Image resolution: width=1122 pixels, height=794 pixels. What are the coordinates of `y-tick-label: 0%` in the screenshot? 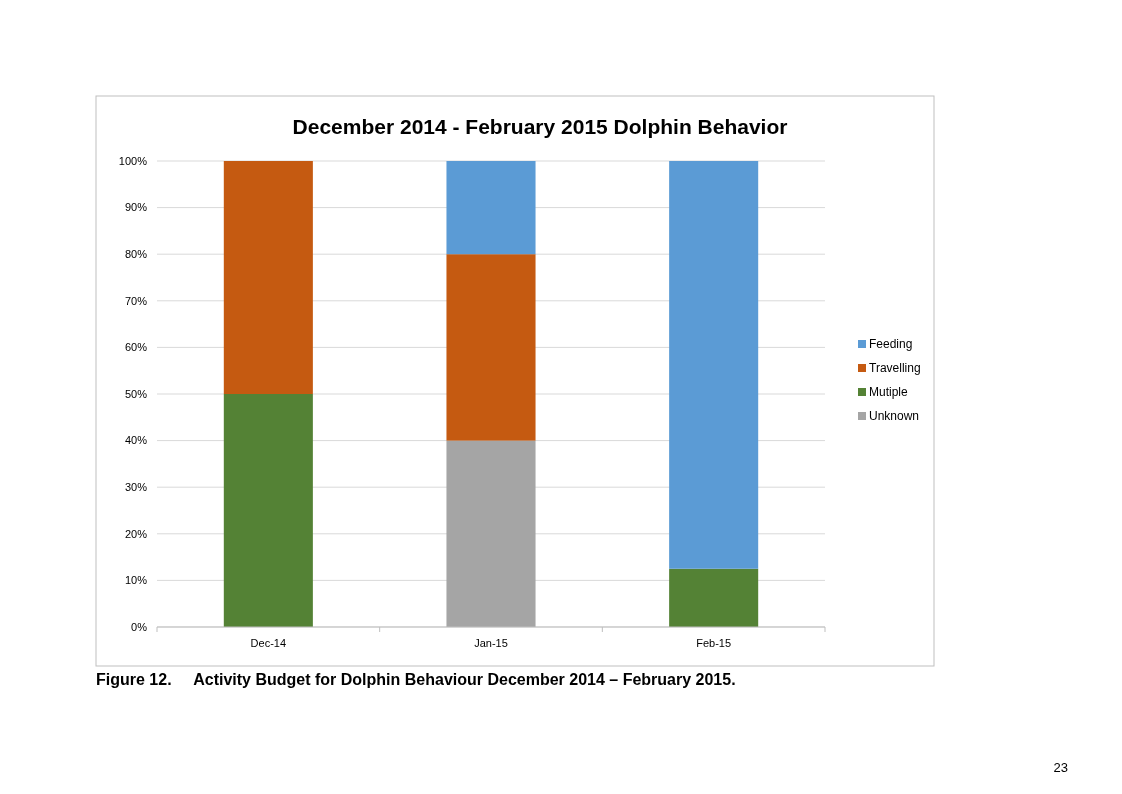 It's located at (139, 626).